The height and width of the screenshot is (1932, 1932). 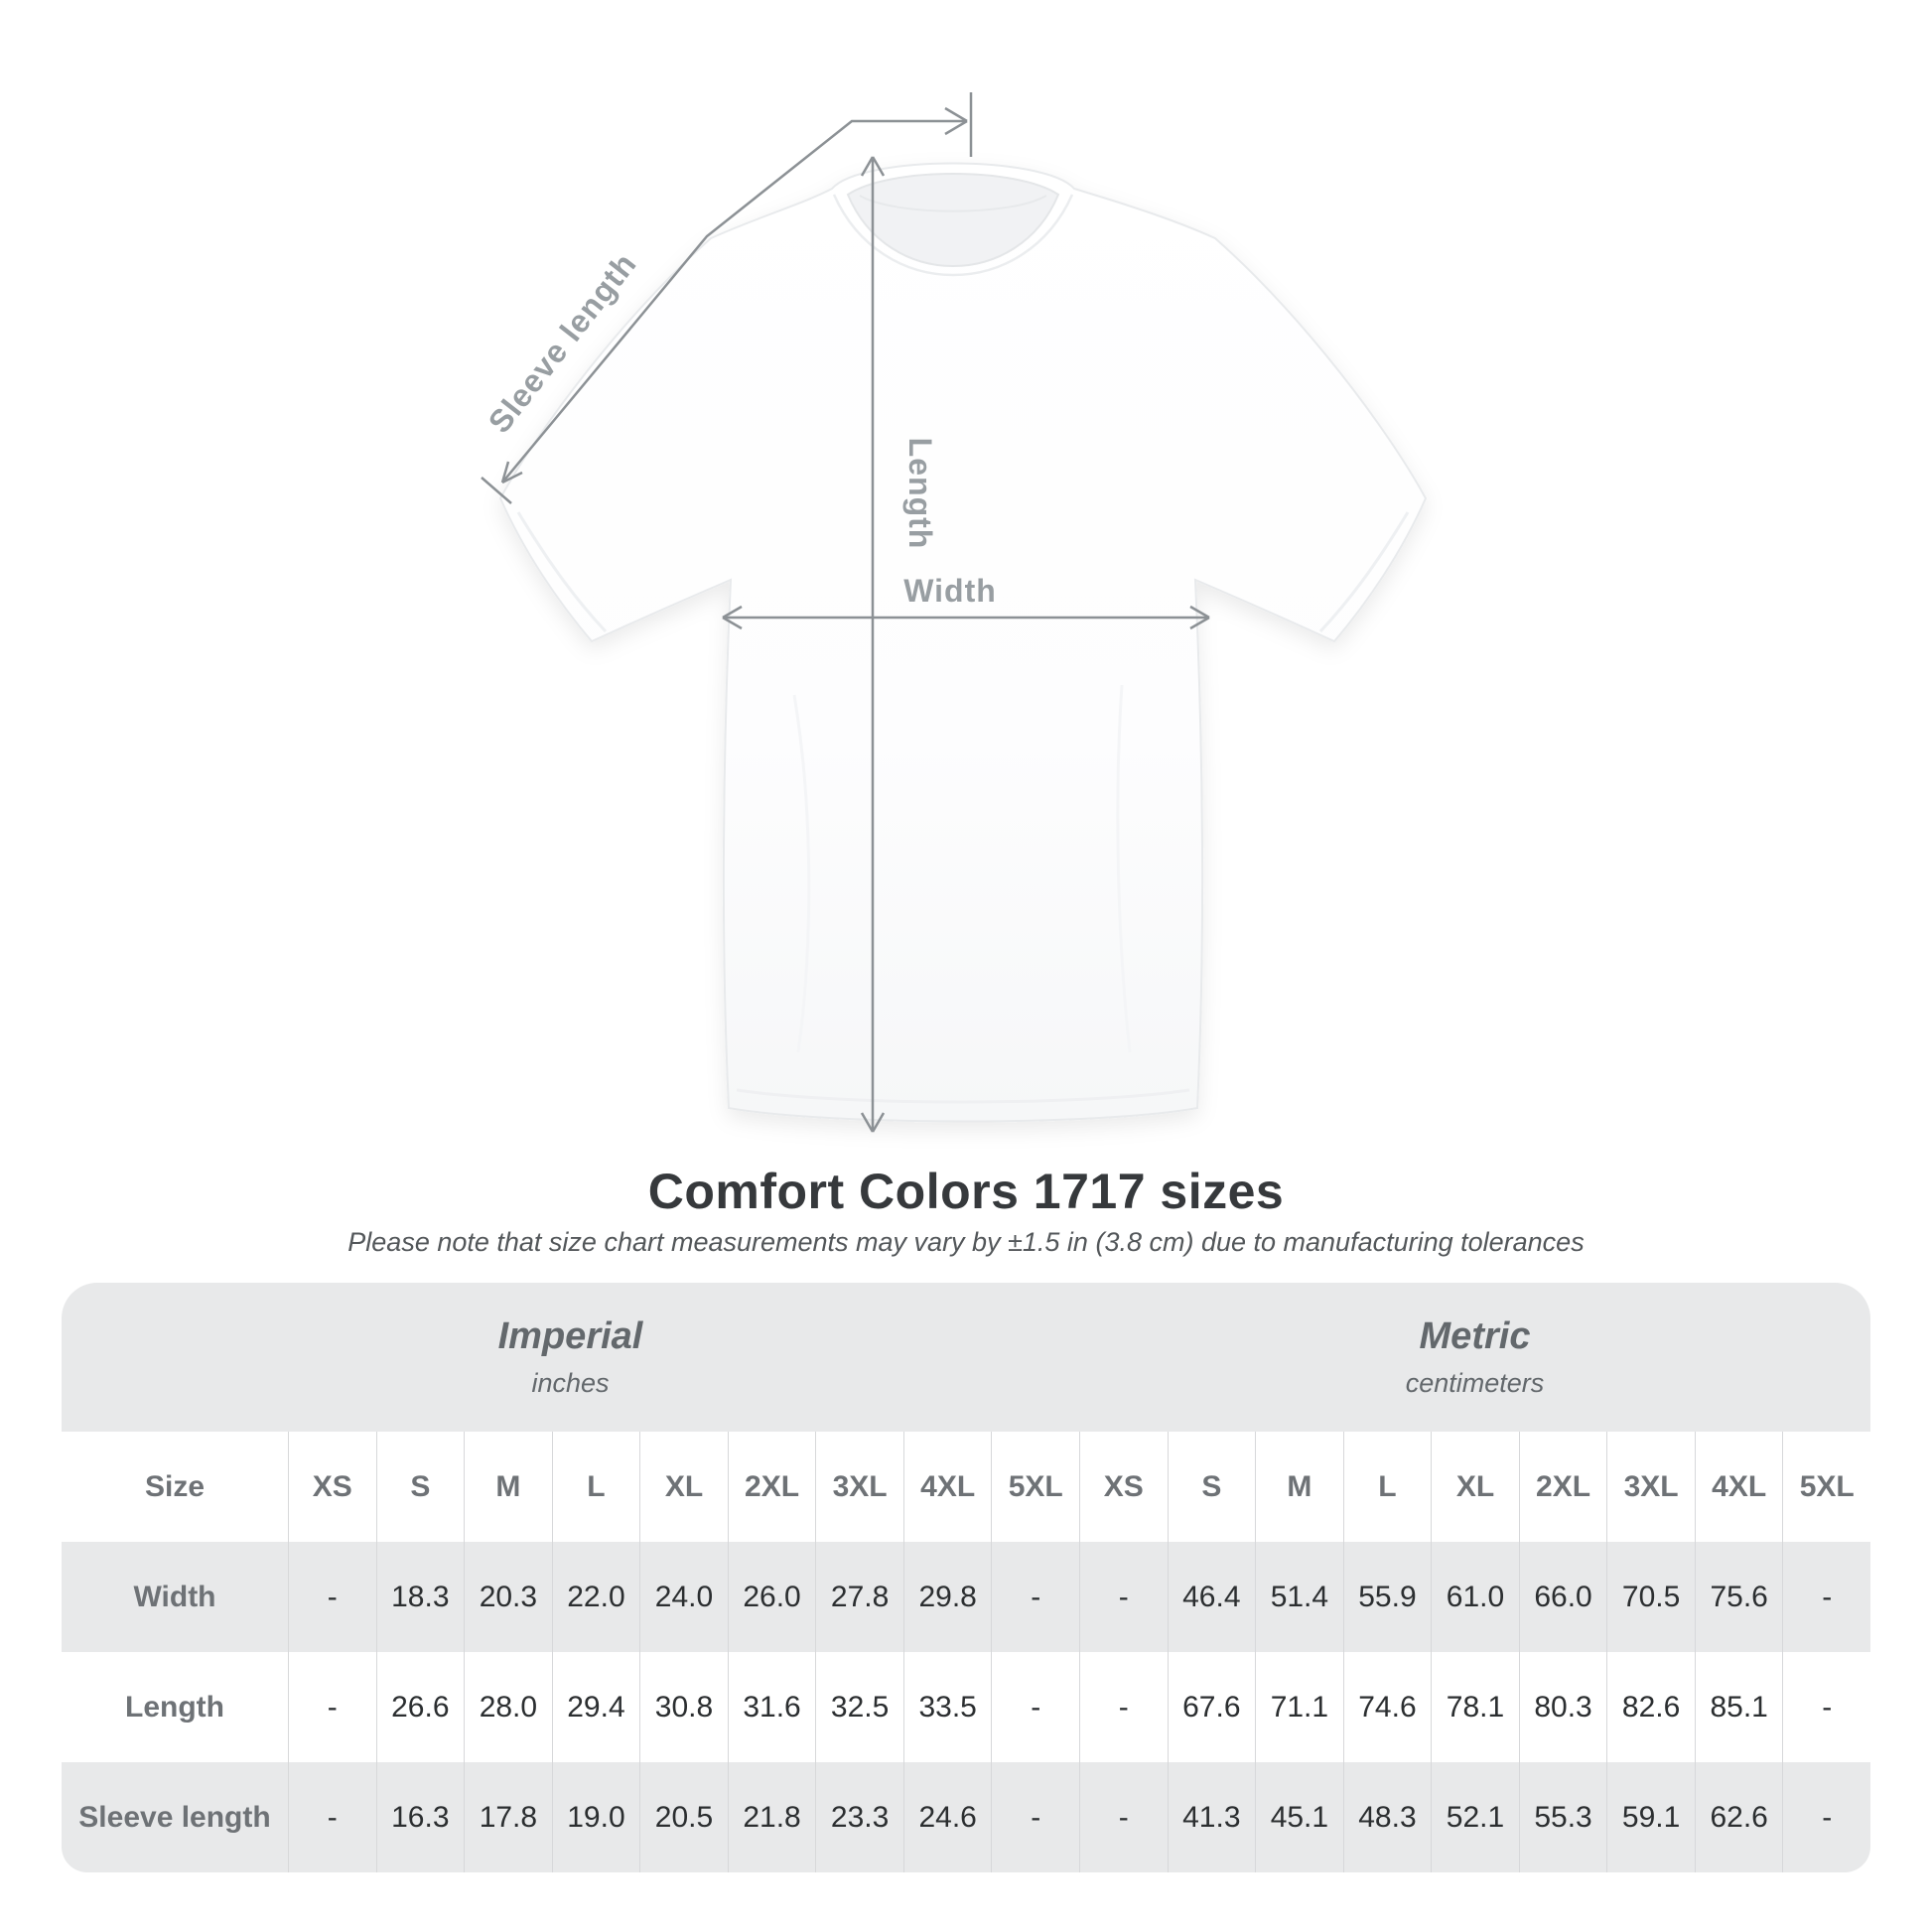 I want to click on size-header-metric-5xl: 5XL, so click(x=1826, y=1488).